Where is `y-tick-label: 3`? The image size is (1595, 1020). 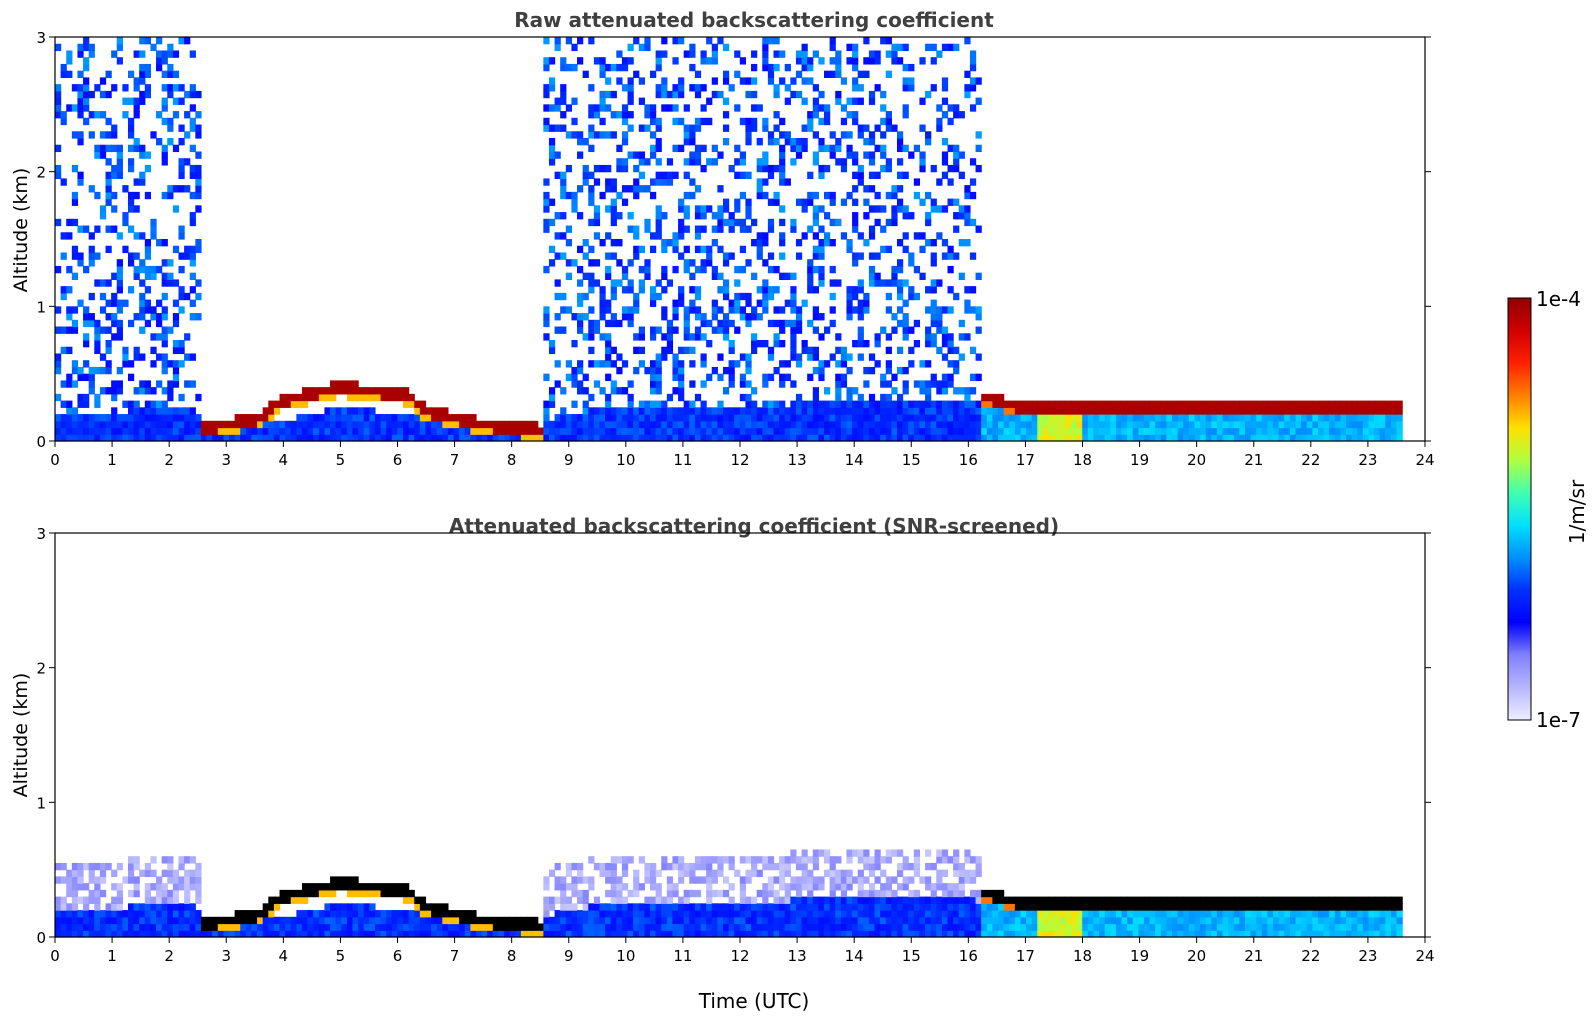 y-tick-label: 3 is located at coordinates (41, 38).